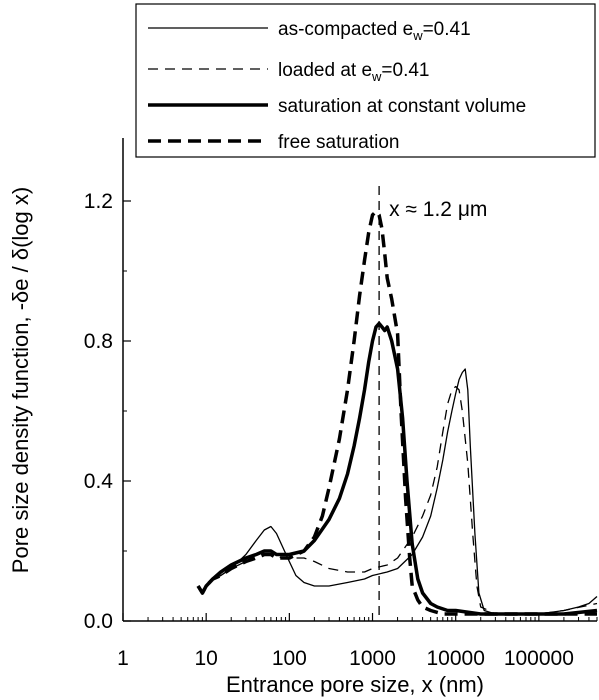 This screenshot has width=599, height=700. What do you see at coordinates (354, 72) in the screenshot?
I see `legend-label-2: loaded at ew=0.41` at bounding box center [354, 72].